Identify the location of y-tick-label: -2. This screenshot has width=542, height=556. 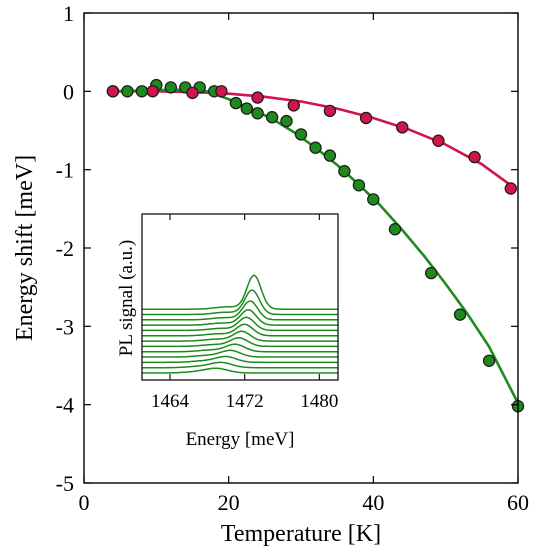
(65, 248).